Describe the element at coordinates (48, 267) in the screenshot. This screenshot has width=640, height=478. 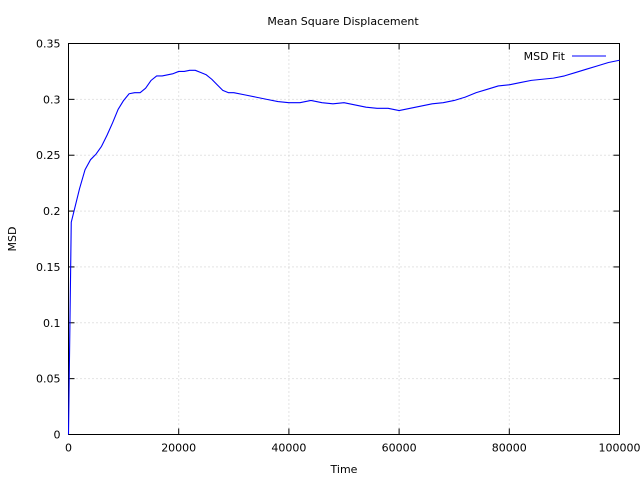
I see `y-tick-label: 0.15` at that location.